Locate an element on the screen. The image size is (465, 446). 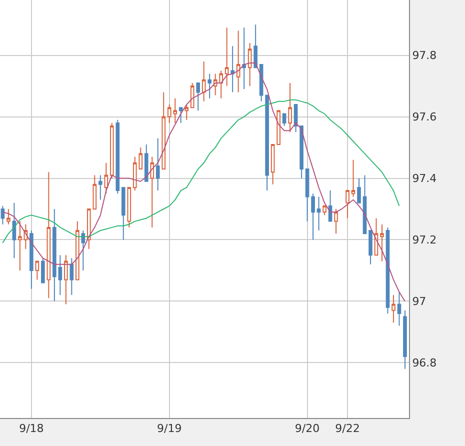
x-tick-label: 9/19 is located at coordinates (169, 429).